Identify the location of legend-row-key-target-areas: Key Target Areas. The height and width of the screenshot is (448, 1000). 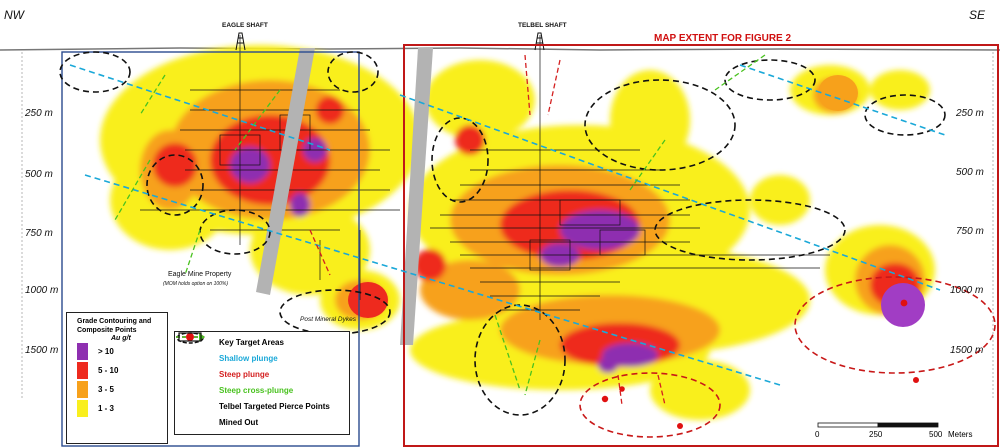
(262, 341).